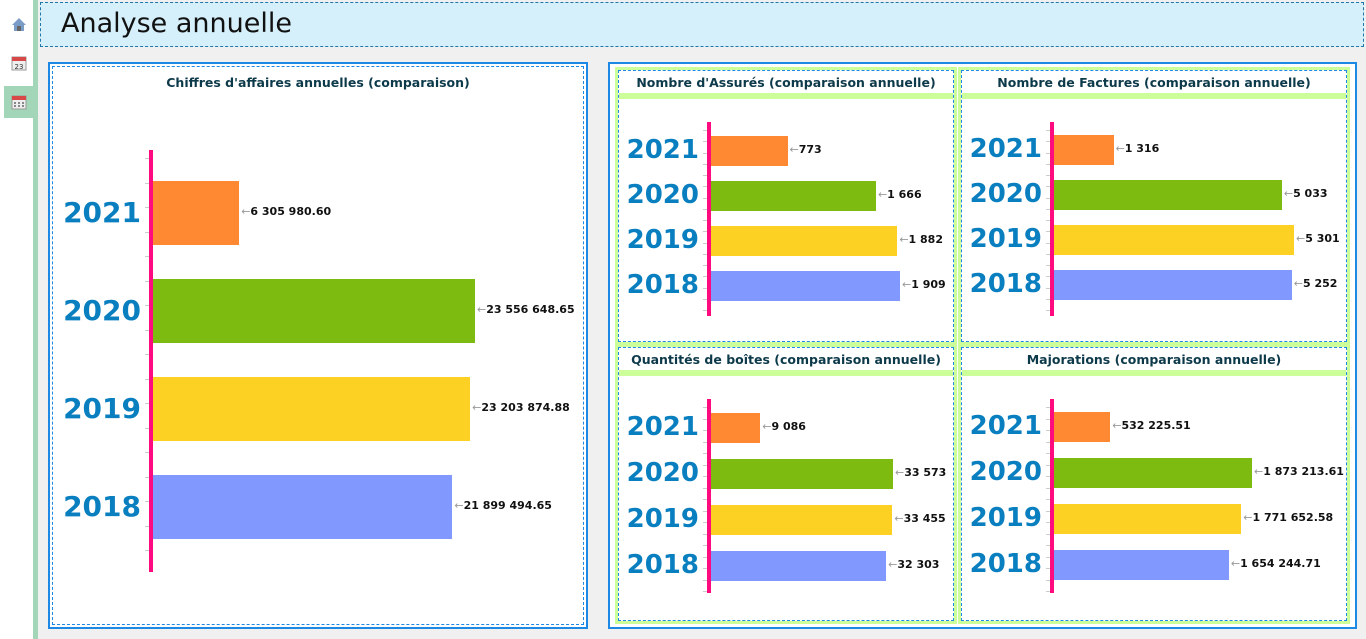  What do you see at coordinates (520, 407) in the screenshot?
I see `value-label: 23 203 874.88` at bounding box center [520, 407].